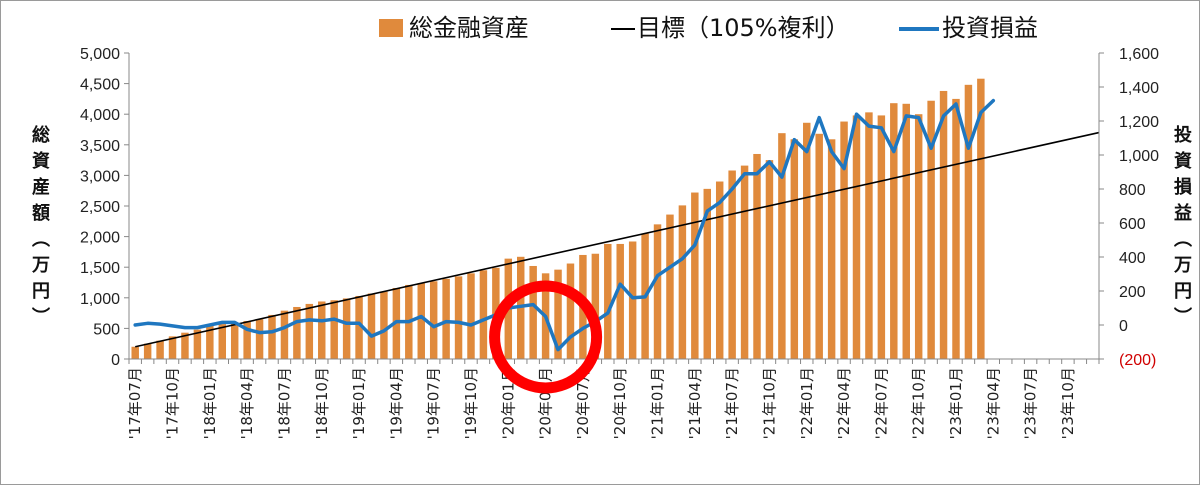 The height and width of the screenshot is (485, 1200). What do you see at coordinates (100, 176) in the screenshot?
I see `left-tick-label-6: 3,000` at bounding box center [100, 176].